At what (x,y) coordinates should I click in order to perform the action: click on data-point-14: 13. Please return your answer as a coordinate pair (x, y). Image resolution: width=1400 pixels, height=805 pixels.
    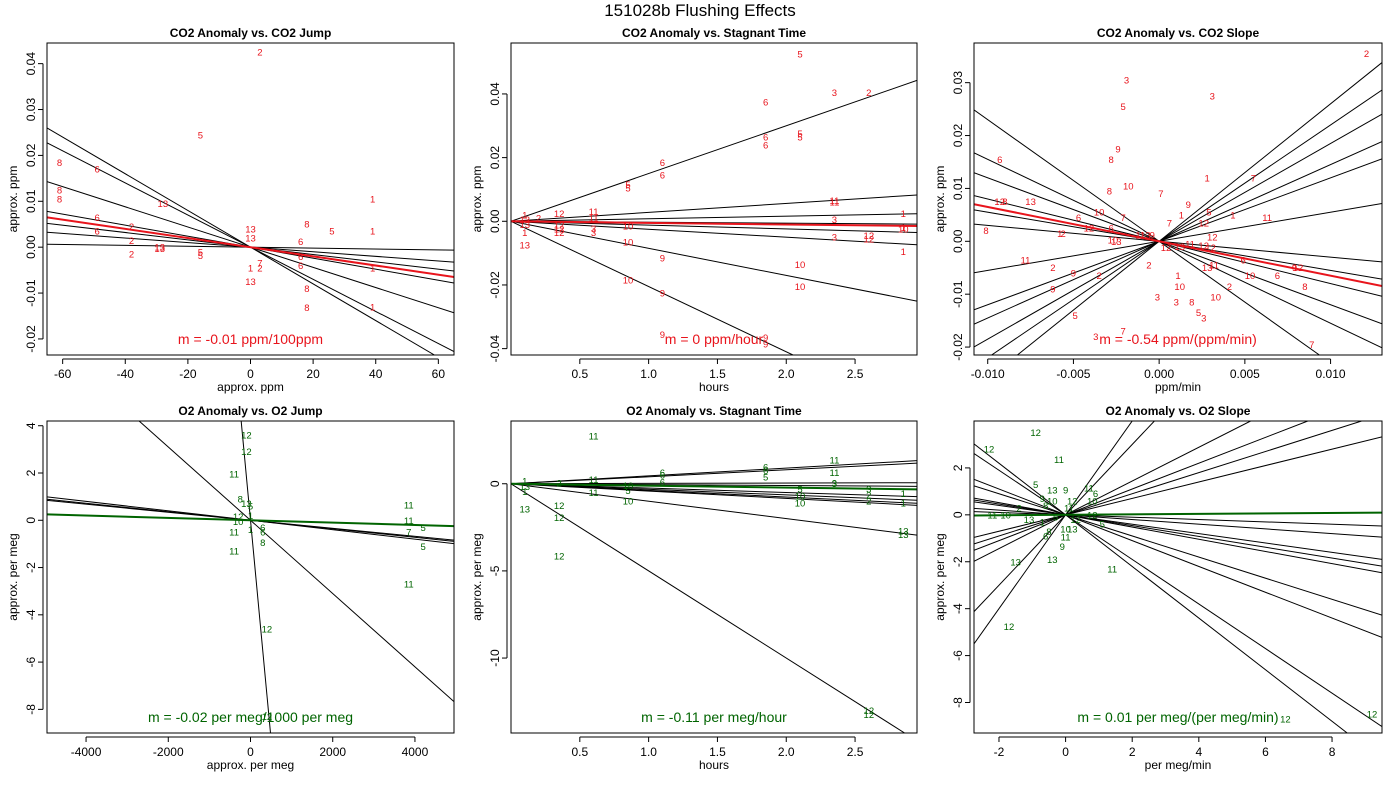
    Looking at the image, I should click on (524, 487).